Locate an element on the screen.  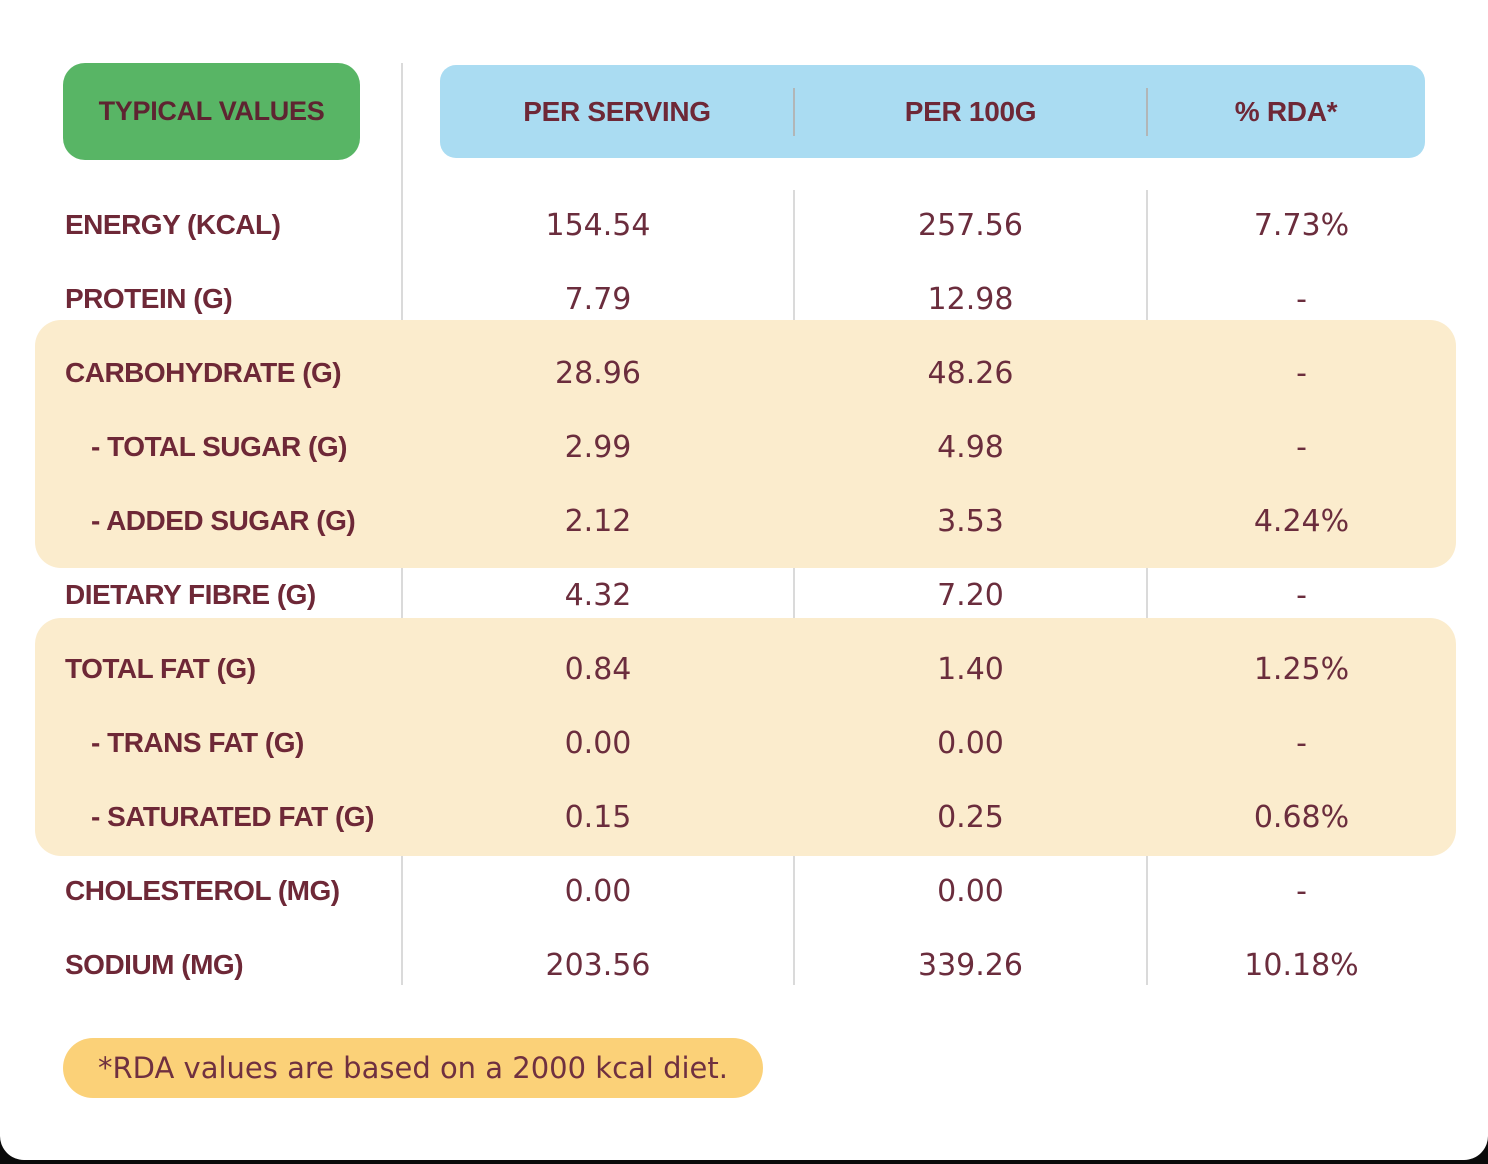
column-header-per-100g: PER 100G is located at coordinates (970, 111).